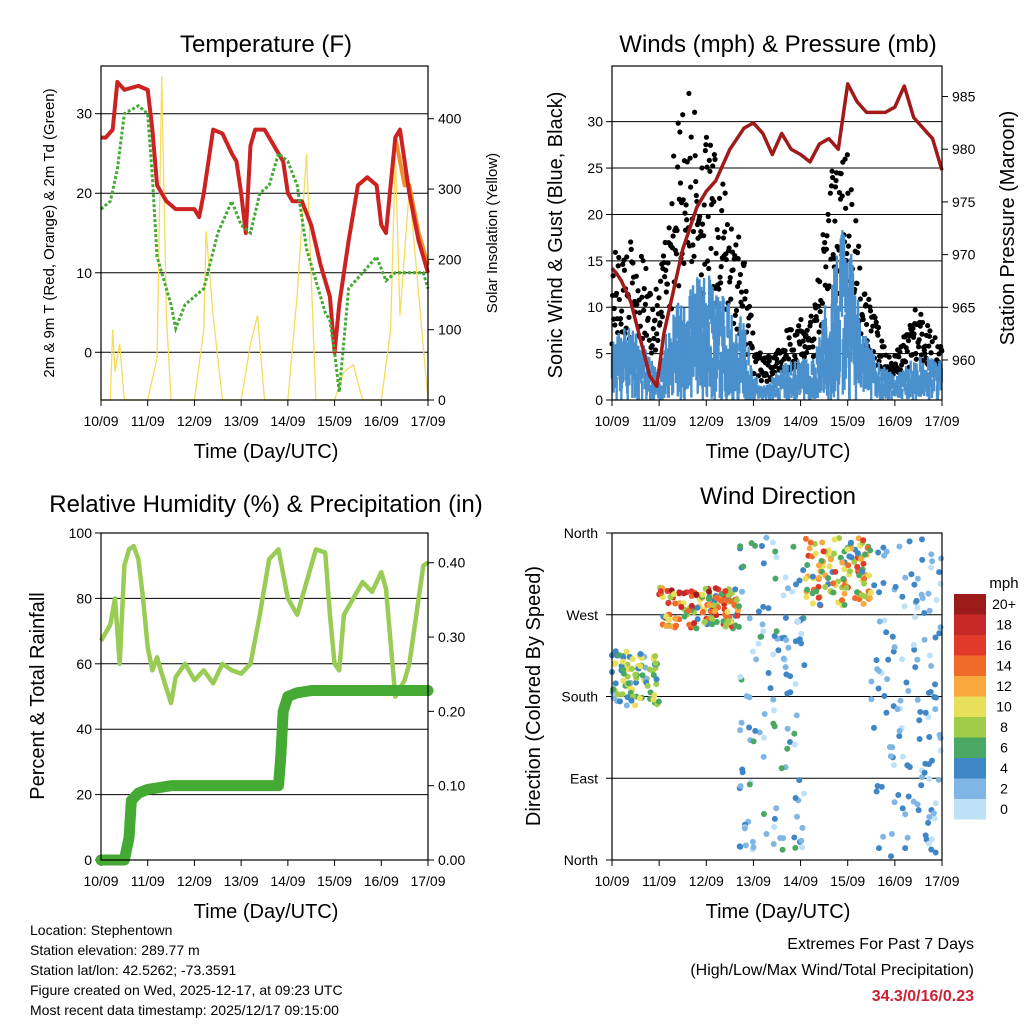  What do you see at coordinates (970, 645) in the screenshot?
I see `colorbar-swatch` at bounding box center [970, 645].